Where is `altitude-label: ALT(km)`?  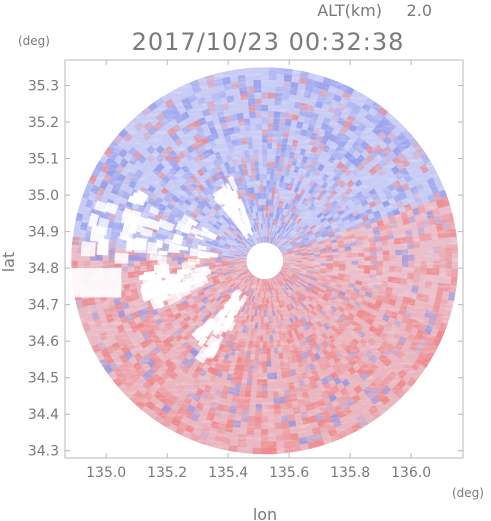 altitude-label: ALT(km) is located at coordinates (349, 10).